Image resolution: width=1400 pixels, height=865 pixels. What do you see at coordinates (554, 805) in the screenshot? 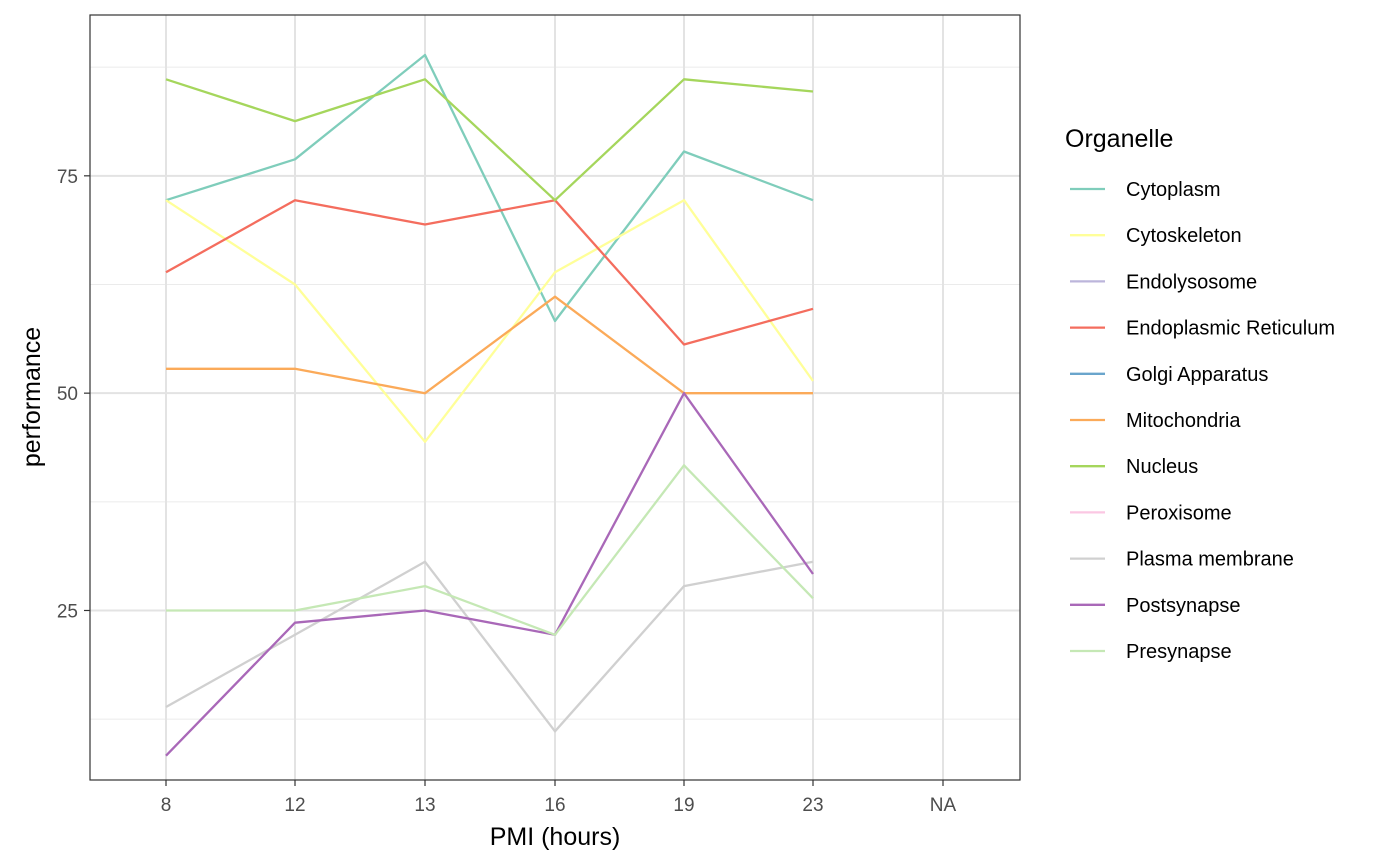
I see `x-tick-label: 16` at bounding box center [554, 805].